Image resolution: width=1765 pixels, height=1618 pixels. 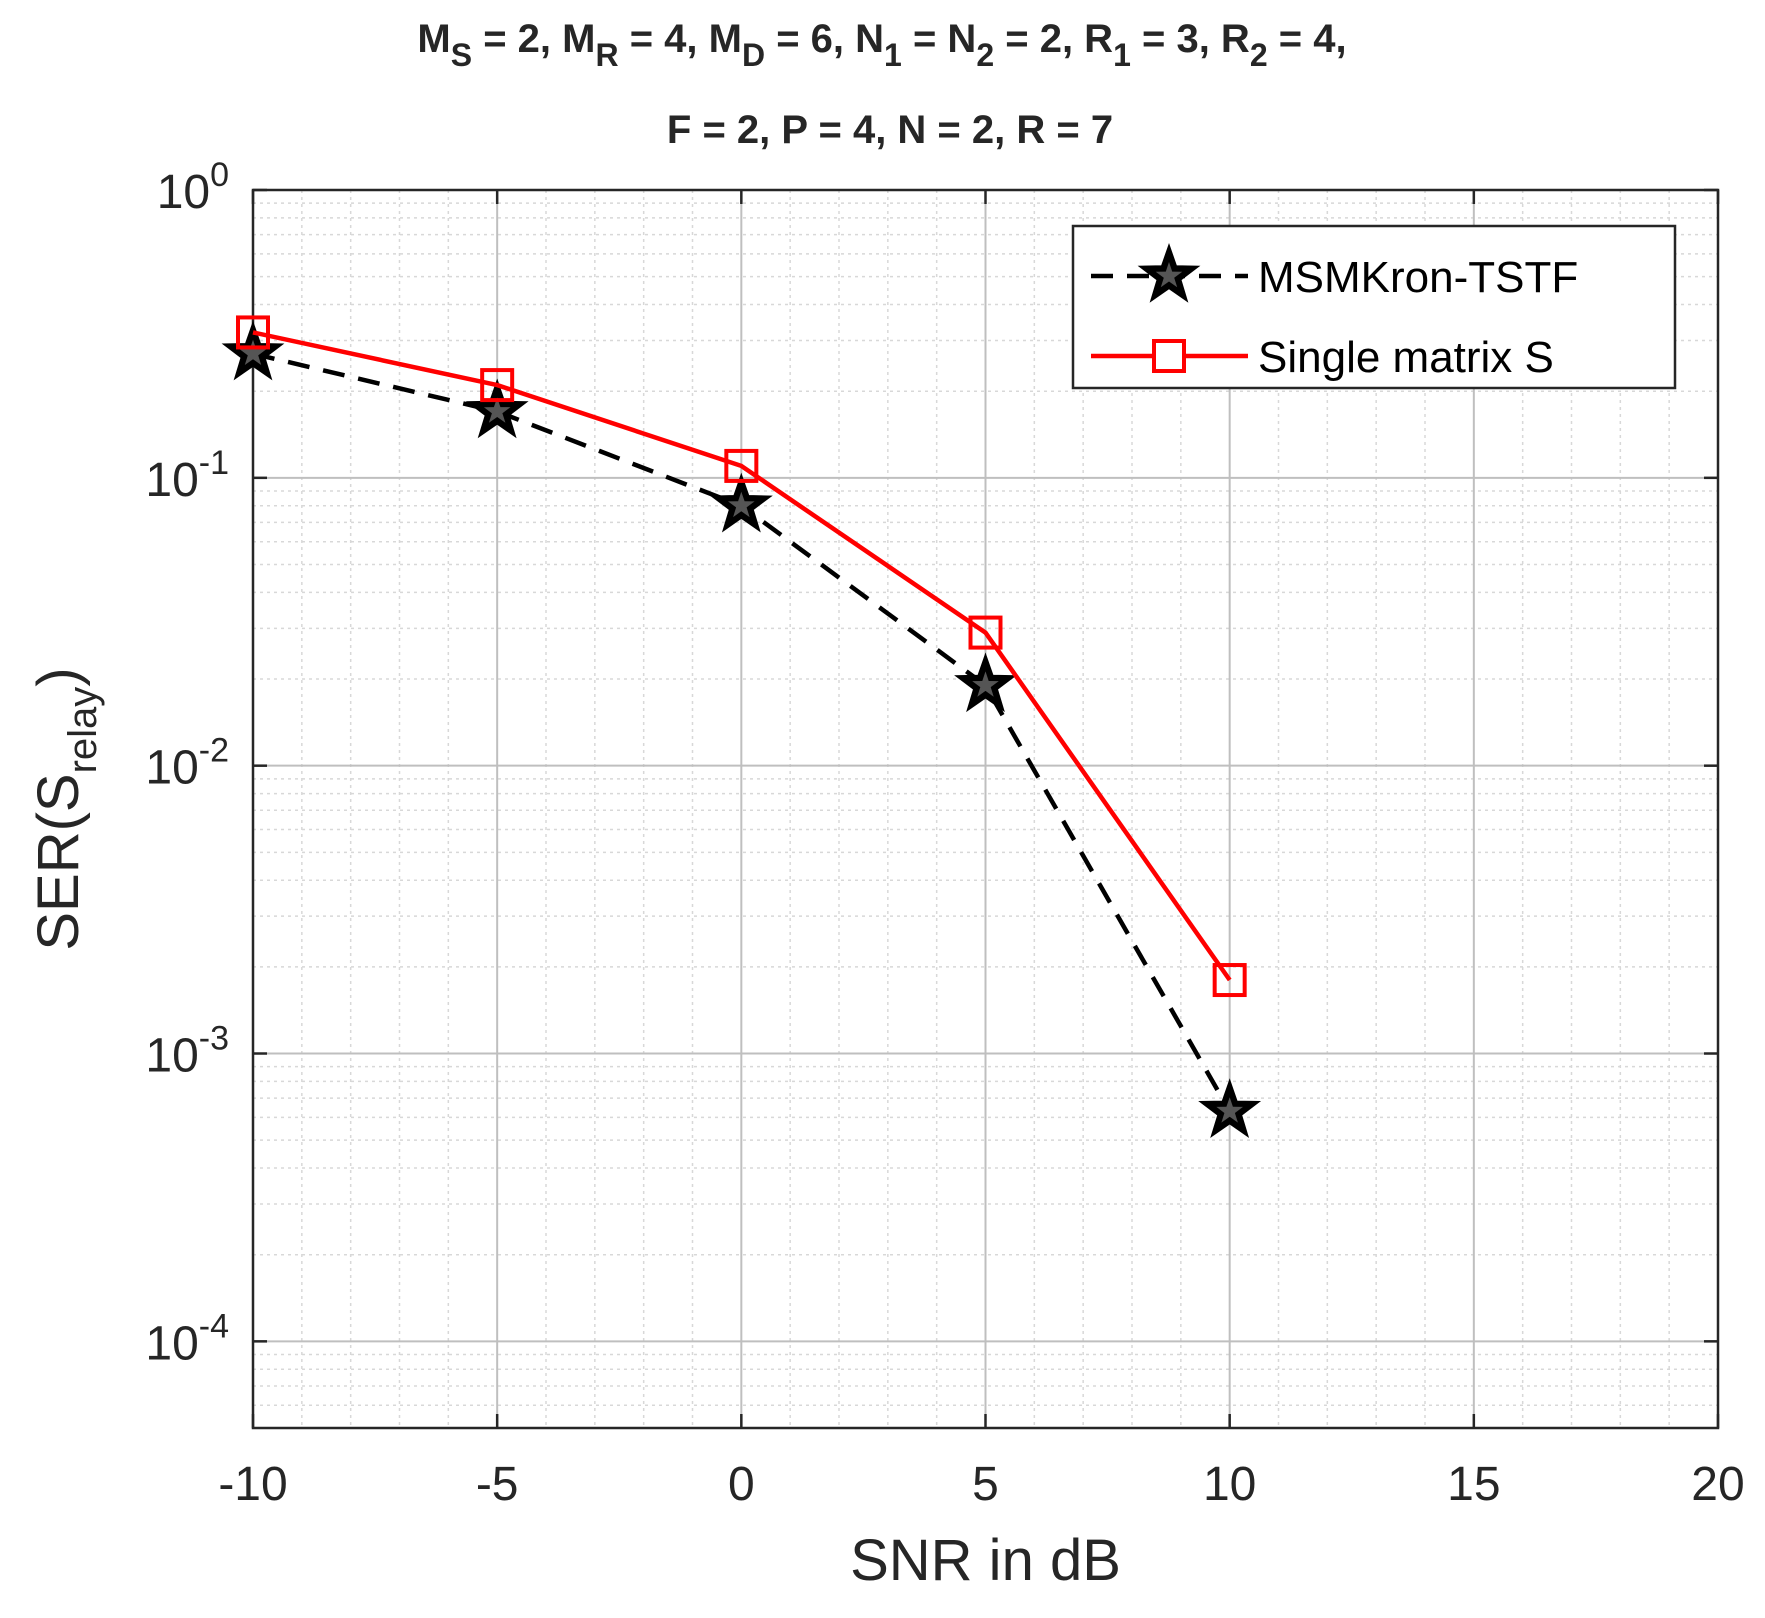 What do you see at coordinates (1418, 277) in the screenshot?
I see `legend-label: MSMKron-TSTF` at bounding box center [1418, 277].